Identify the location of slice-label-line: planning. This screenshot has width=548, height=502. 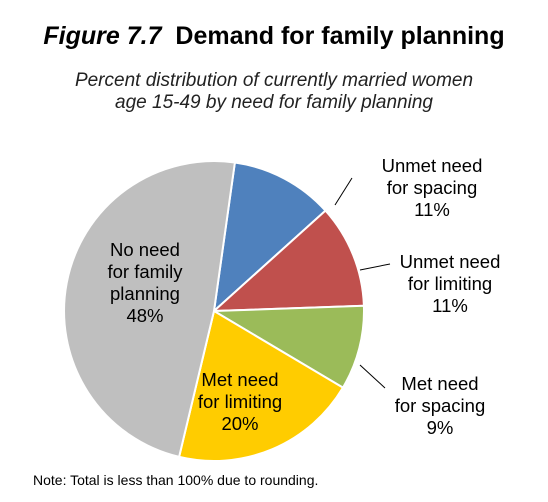
(145, 293).